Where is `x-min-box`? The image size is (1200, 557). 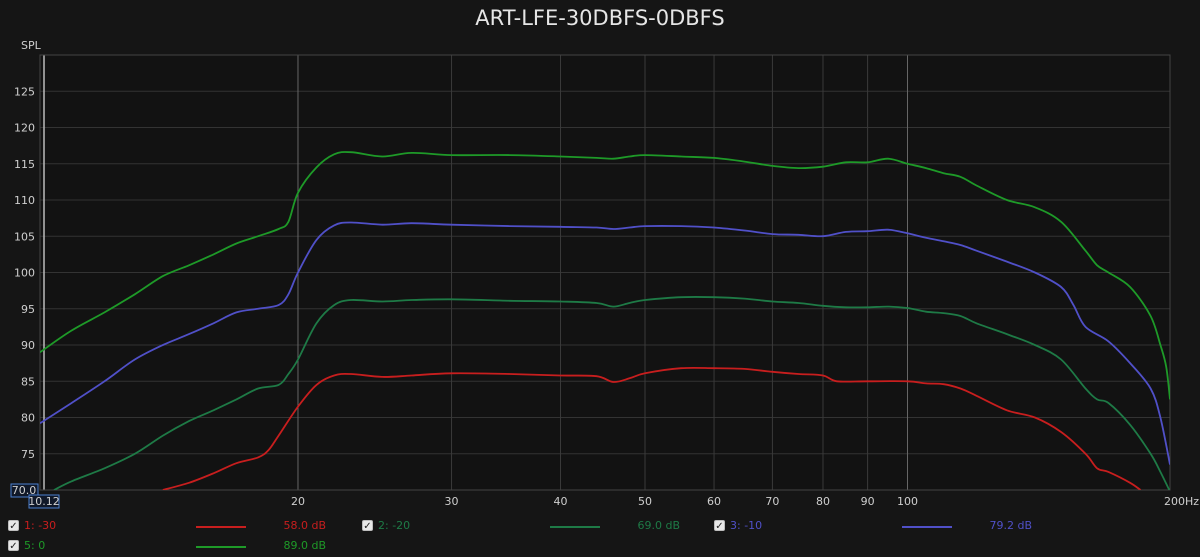 x-min-box is located at coordinates (44, 501).